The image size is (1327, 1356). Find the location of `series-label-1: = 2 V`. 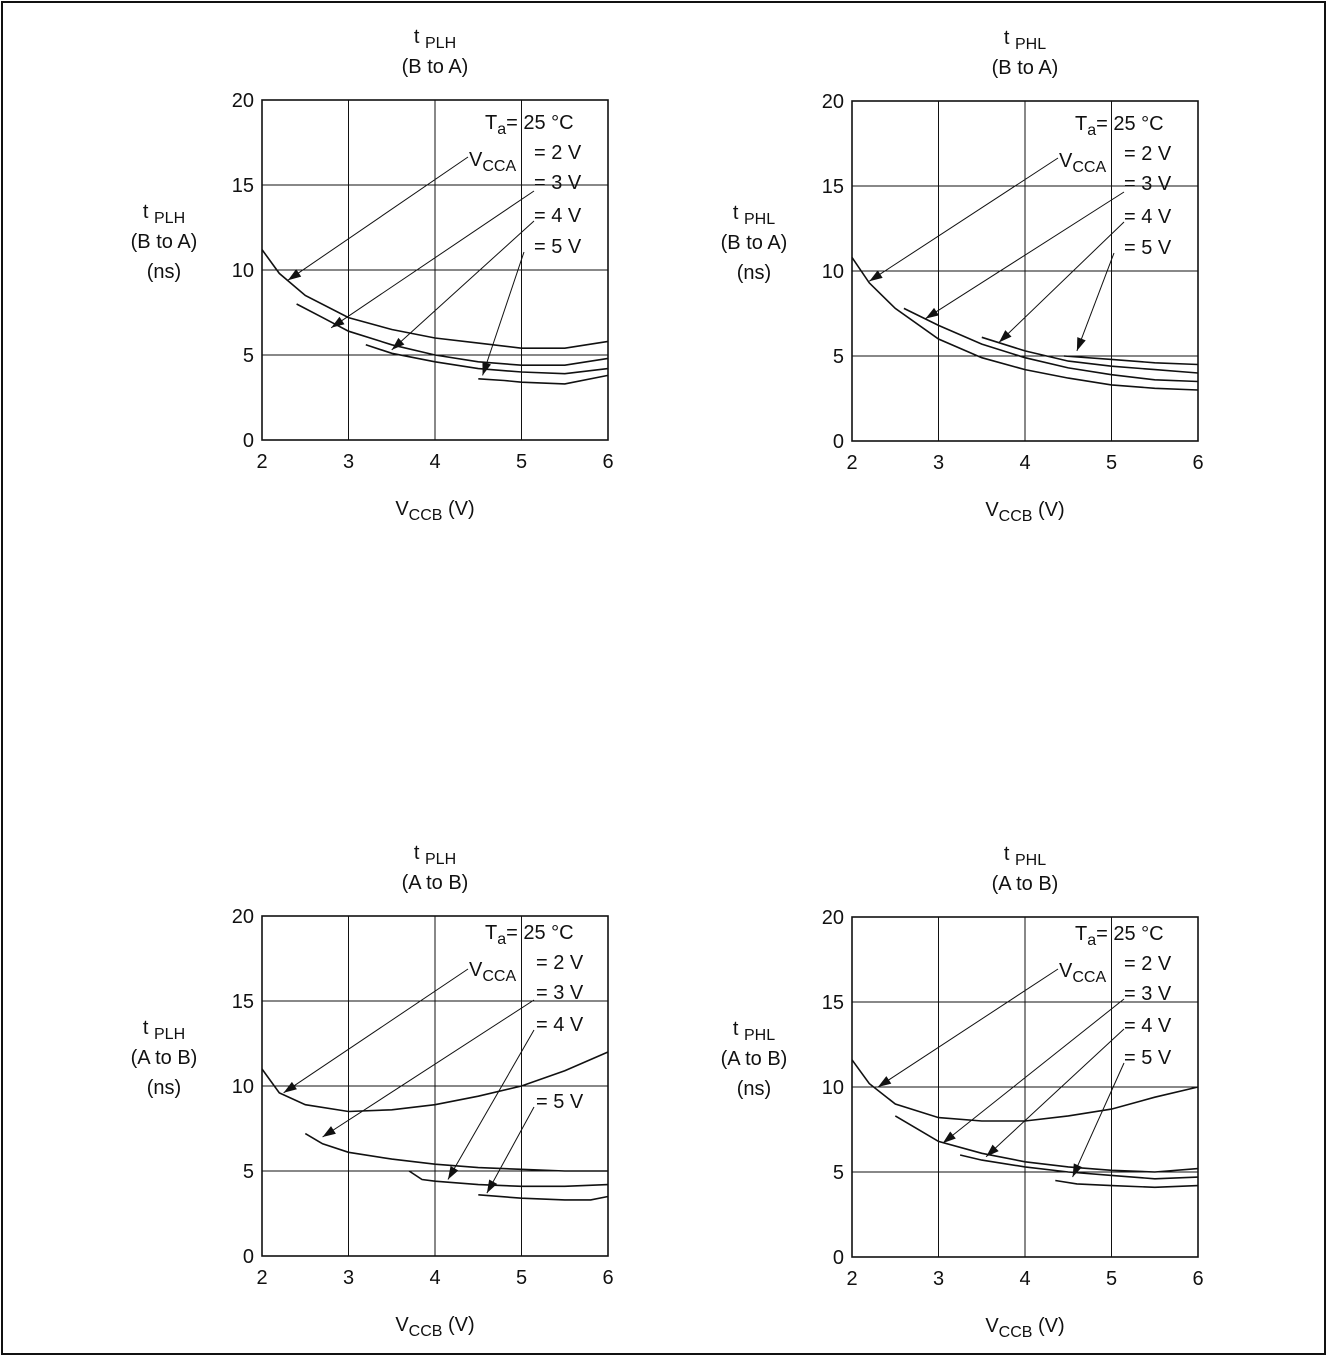

series-label-1: = 2 V is located at coordinates (1148, 154).